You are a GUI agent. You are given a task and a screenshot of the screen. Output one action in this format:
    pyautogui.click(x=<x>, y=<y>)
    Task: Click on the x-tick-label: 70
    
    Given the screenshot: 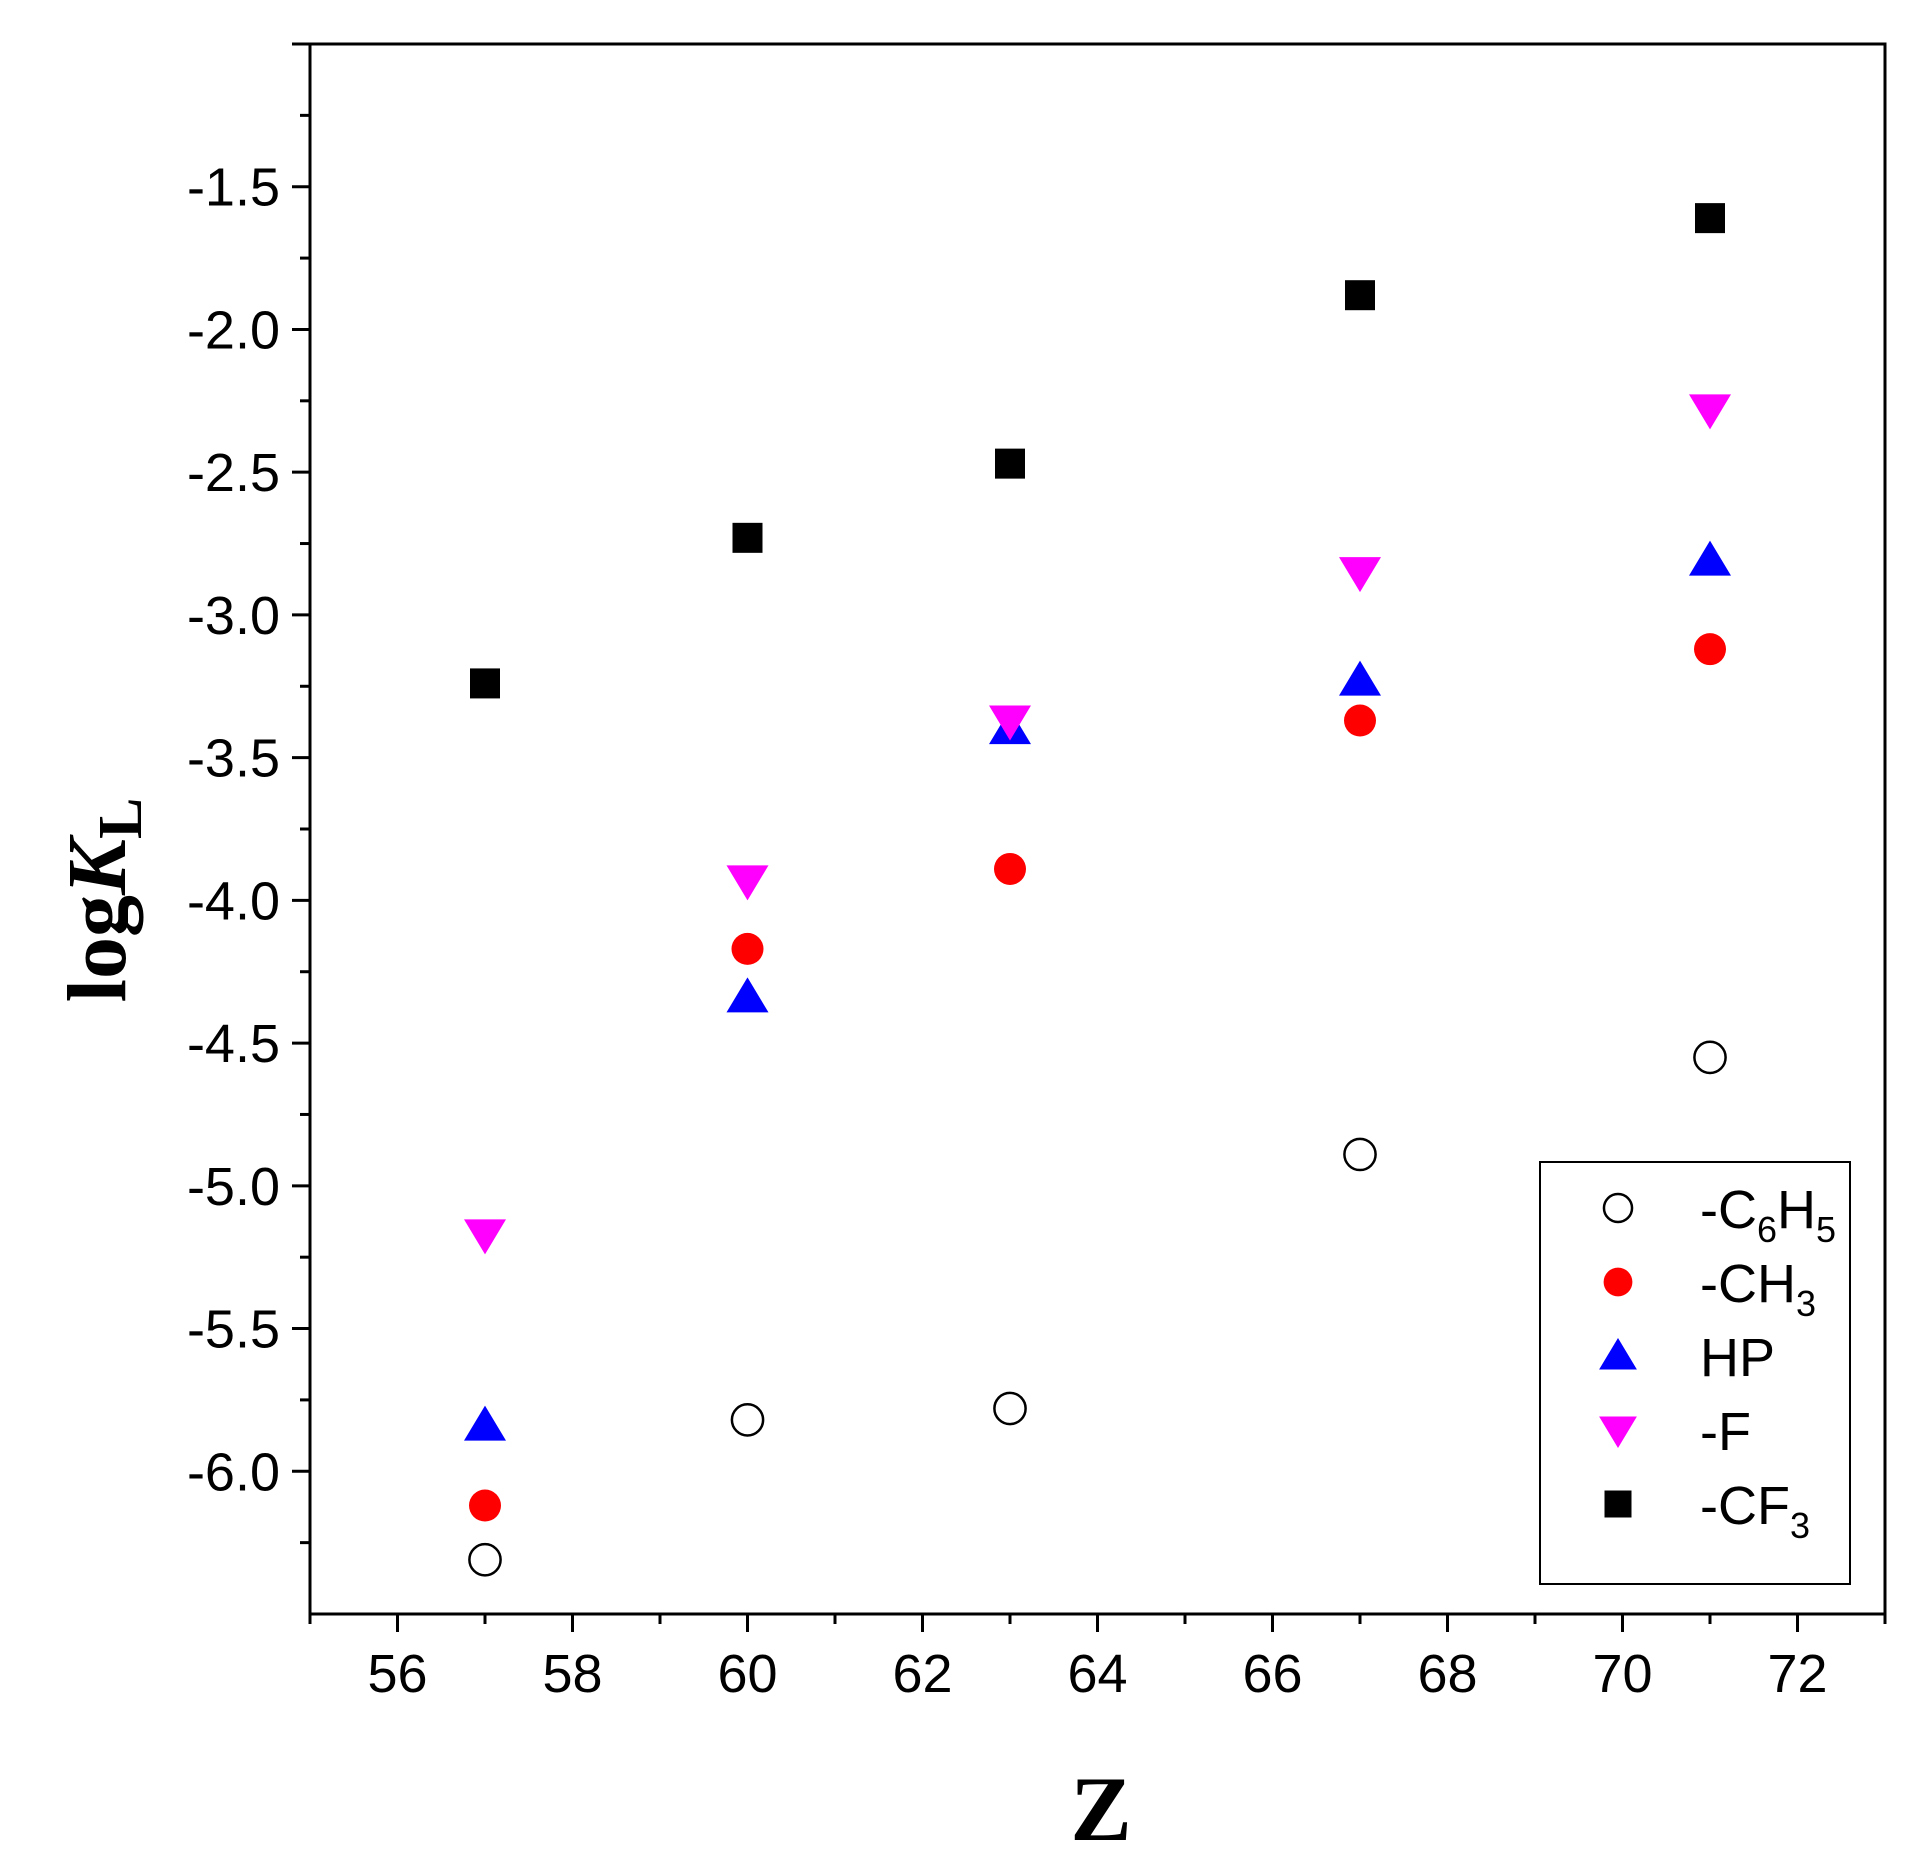 What is the action you would take?
    pyautogui.click(x=1622, y=1674)
    